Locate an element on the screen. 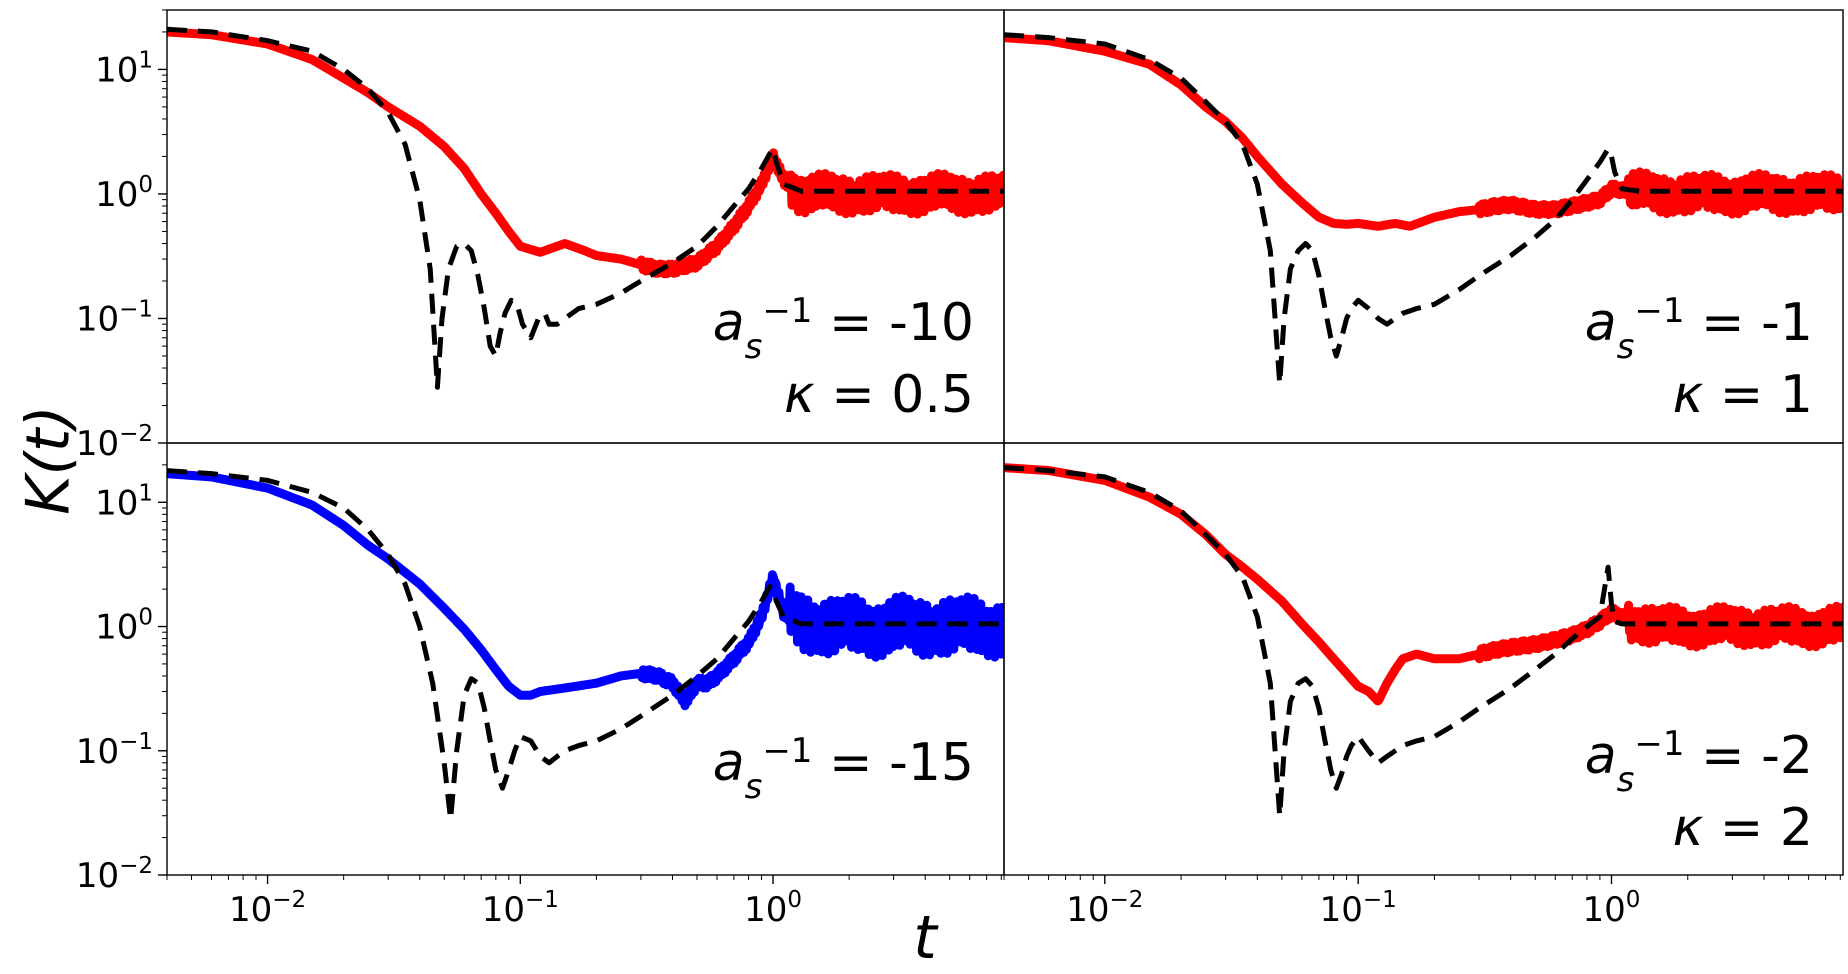 The image size is (1848, 974). series-solid-blue-line is located at coordinates (585, 590).